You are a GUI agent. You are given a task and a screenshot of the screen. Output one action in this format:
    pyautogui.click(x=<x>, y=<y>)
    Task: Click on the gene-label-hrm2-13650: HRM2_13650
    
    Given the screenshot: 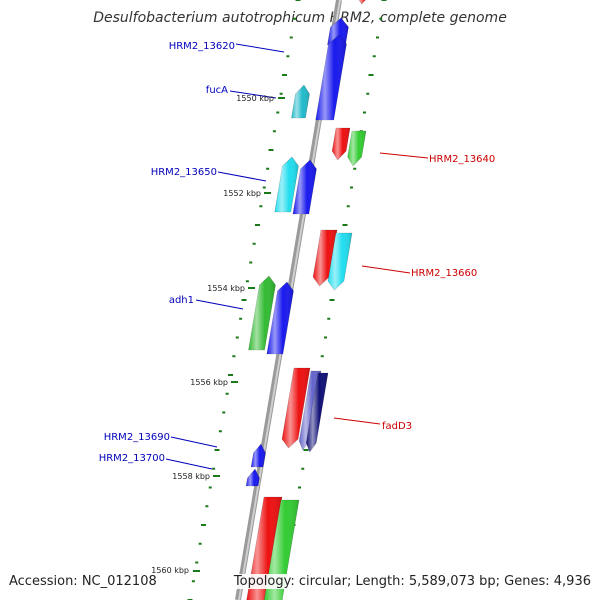 What is the action you would take?
    pyautogui.click(x=184, y=172)
    